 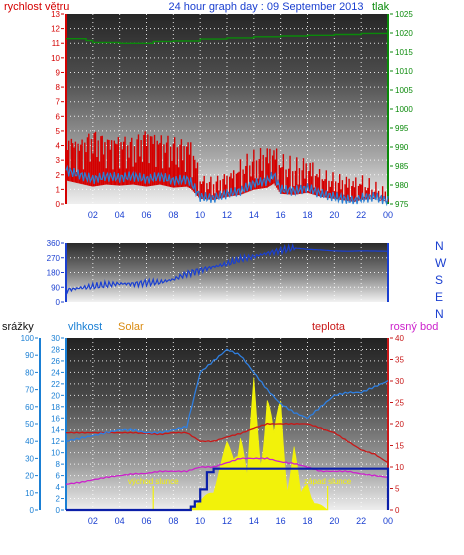 I want to click on humidity-axis-tick-label: 10, so click(x=55, y=453).